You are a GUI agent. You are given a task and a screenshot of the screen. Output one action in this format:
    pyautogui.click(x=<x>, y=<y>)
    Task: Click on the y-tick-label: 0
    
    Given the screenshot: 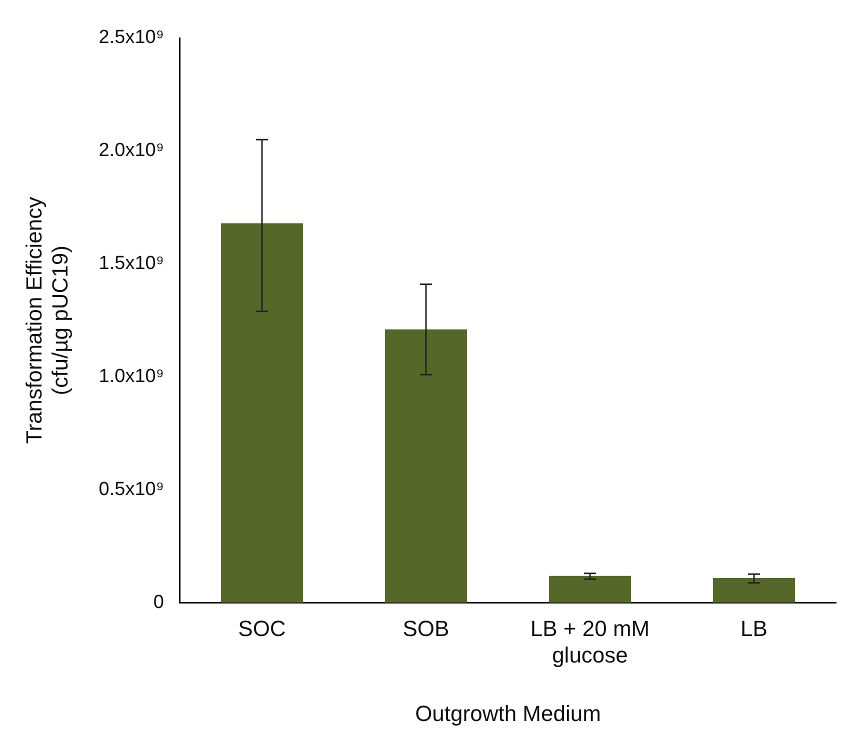 What is the action you would take?
    pyautogui.click(x=158, y=603)
    